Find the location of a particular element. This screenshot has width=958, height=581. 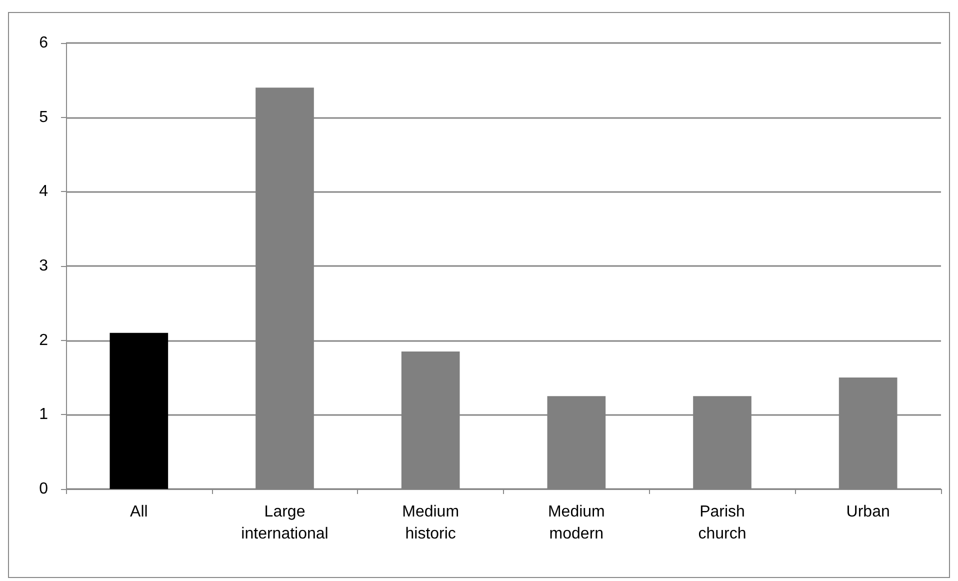

x-tick-label: Medium historic is located at coordinates (431, 523).